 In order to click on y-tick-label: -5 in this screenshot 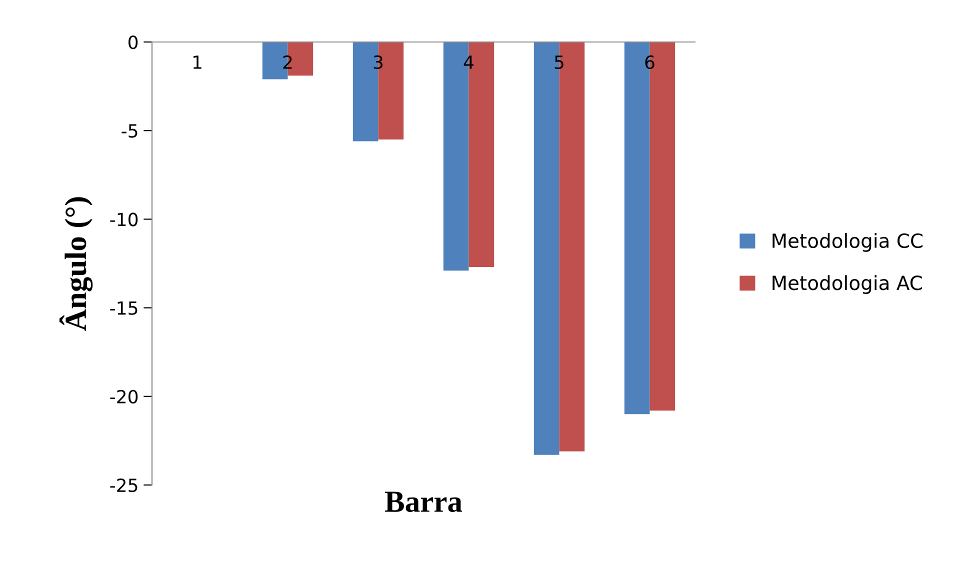, I will do `click(130, 131)`.